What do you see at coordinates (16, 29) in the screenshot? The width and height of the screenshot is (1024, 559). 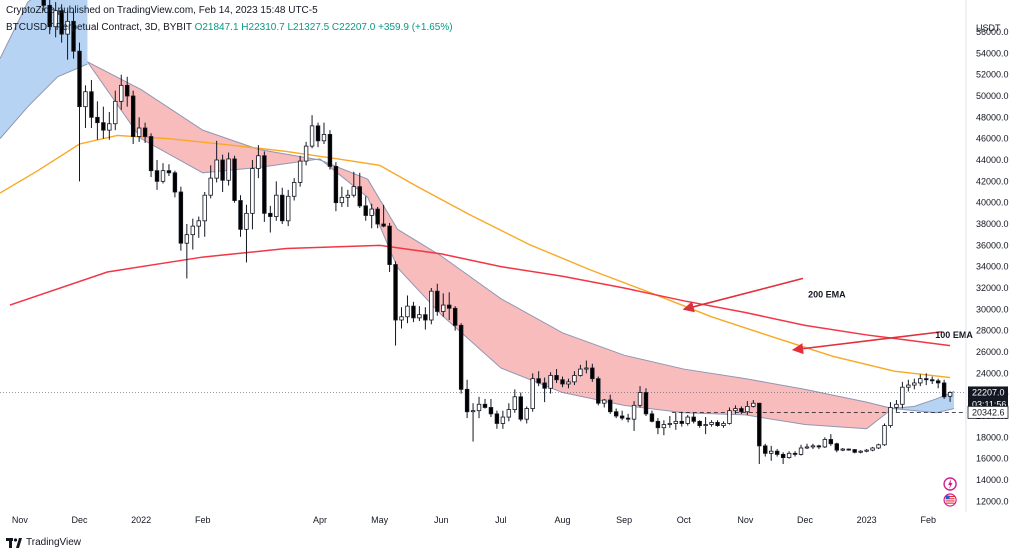 I see `cloud-bull-early-upper` at bounding box center [16, 29].